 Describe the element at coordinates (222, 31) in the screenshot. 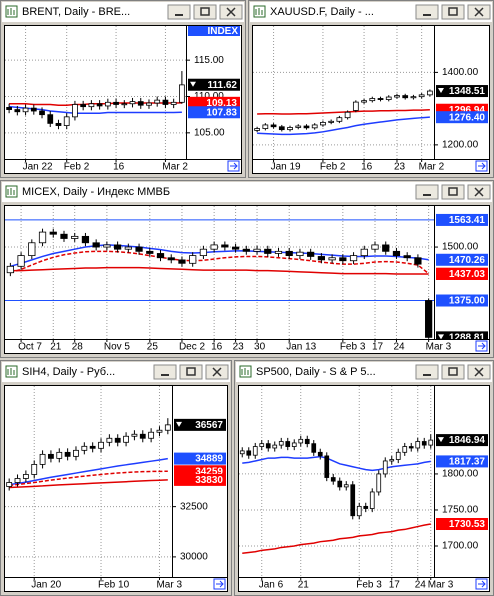

I see `axis-header-label: INDEX` at that location.